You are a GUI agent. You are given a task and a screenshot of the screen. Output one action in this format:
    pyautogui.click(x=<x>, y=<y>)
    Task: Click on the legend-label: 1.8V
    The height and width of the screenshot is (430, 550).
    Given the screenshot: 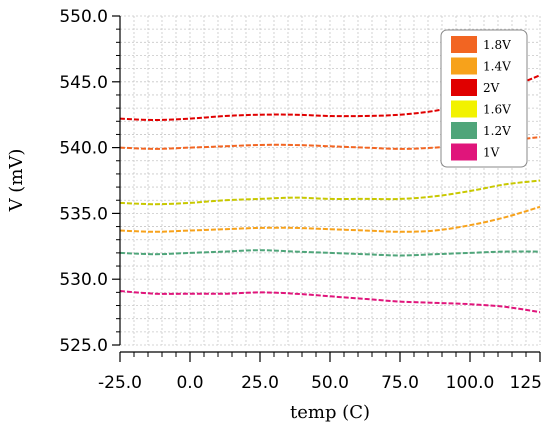 What is the action you would take?
    pyautogui.click(x=497, y=45)
    